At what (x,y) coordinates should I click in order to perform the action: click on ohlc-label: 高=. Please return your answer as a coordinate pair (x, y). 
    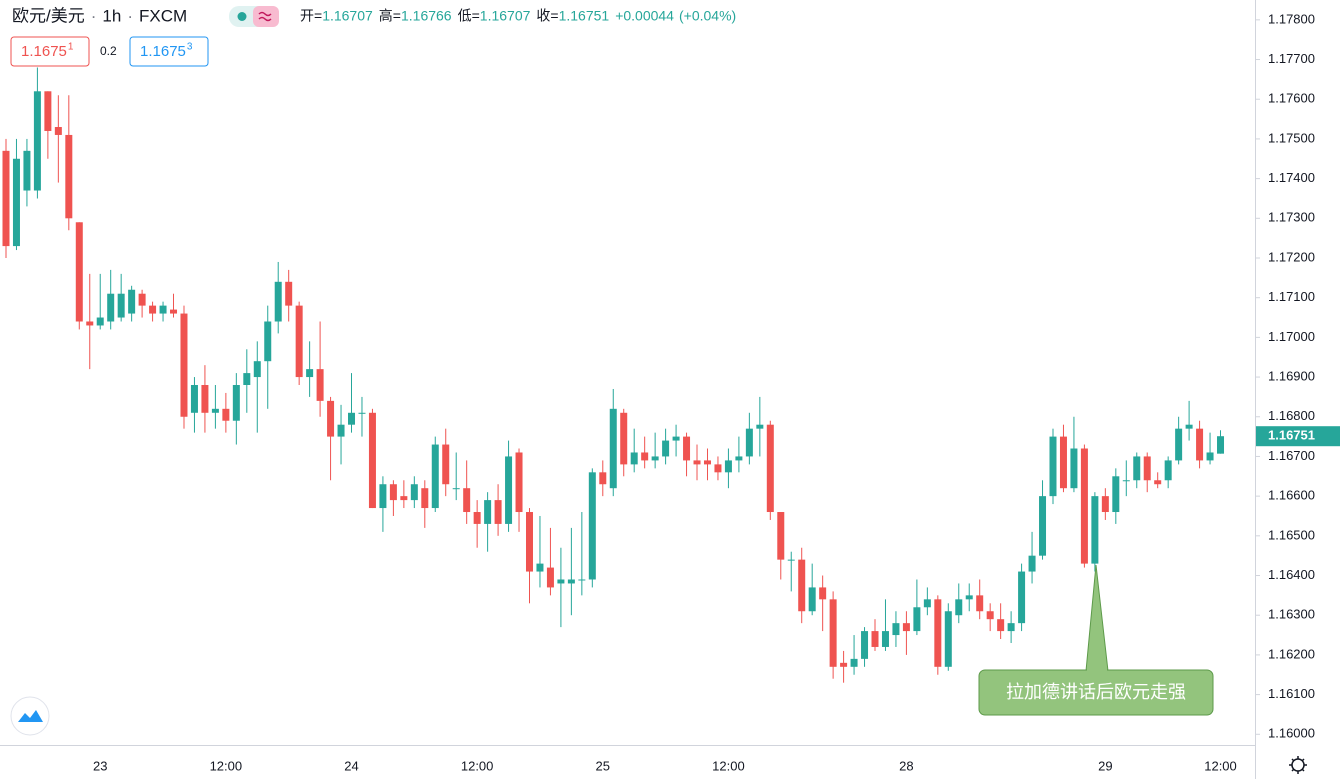
    Looking at the image, I should click on (390, 16).